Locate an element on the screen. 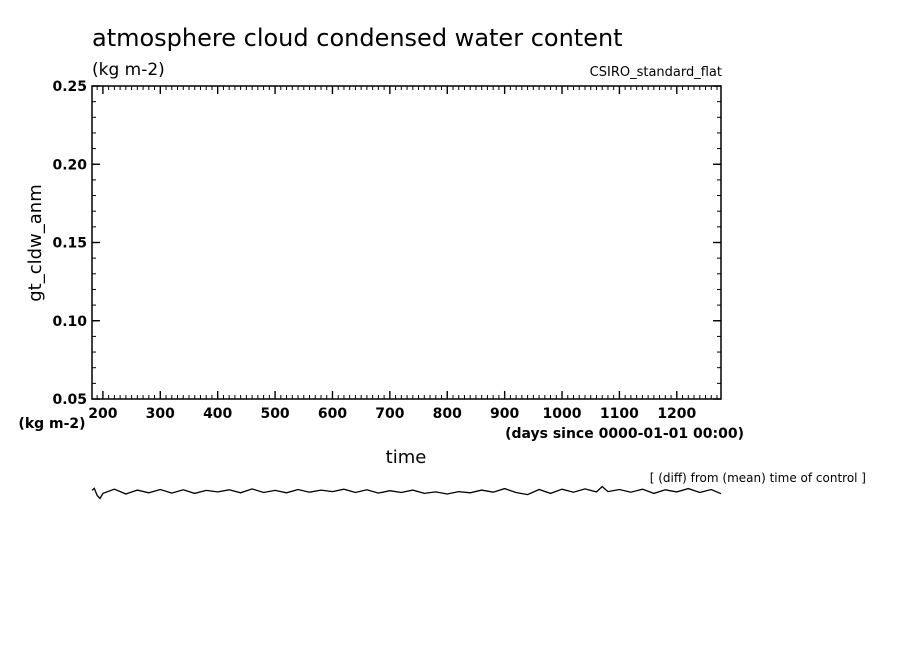 The width and height of the screenshot is (904, 654). y-tick-label: 0.15 is located at coordinates (69, 244).